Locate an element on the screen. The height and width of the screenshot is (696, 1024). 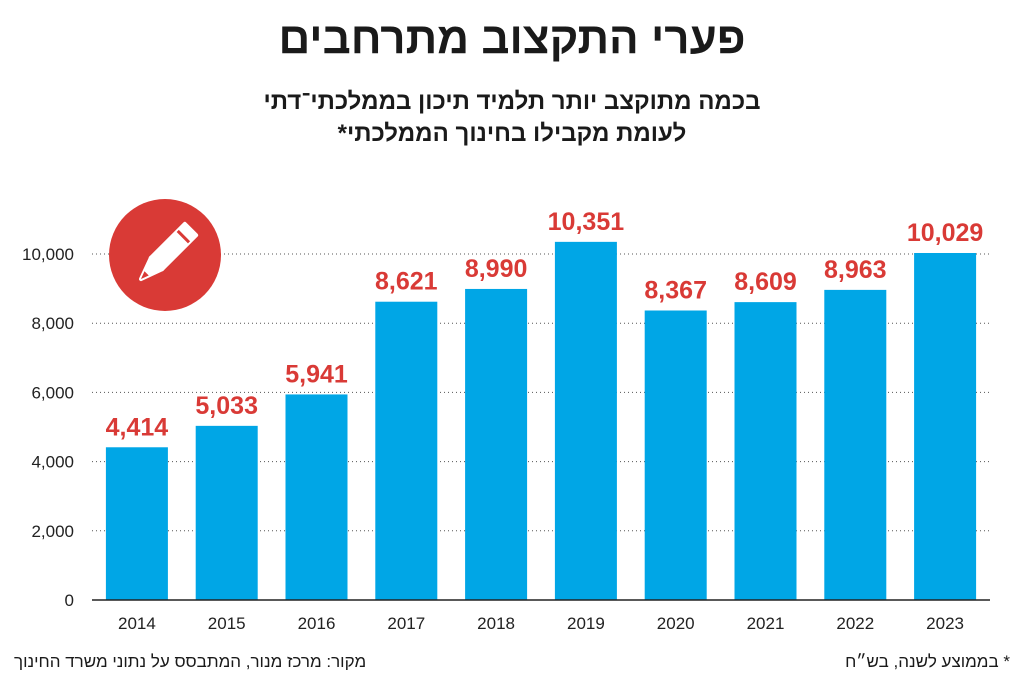
x-axis: 2014 2015 2016 2017 2018 2019 2020 2021 2022 2023 is located at coordinates (541, 616).